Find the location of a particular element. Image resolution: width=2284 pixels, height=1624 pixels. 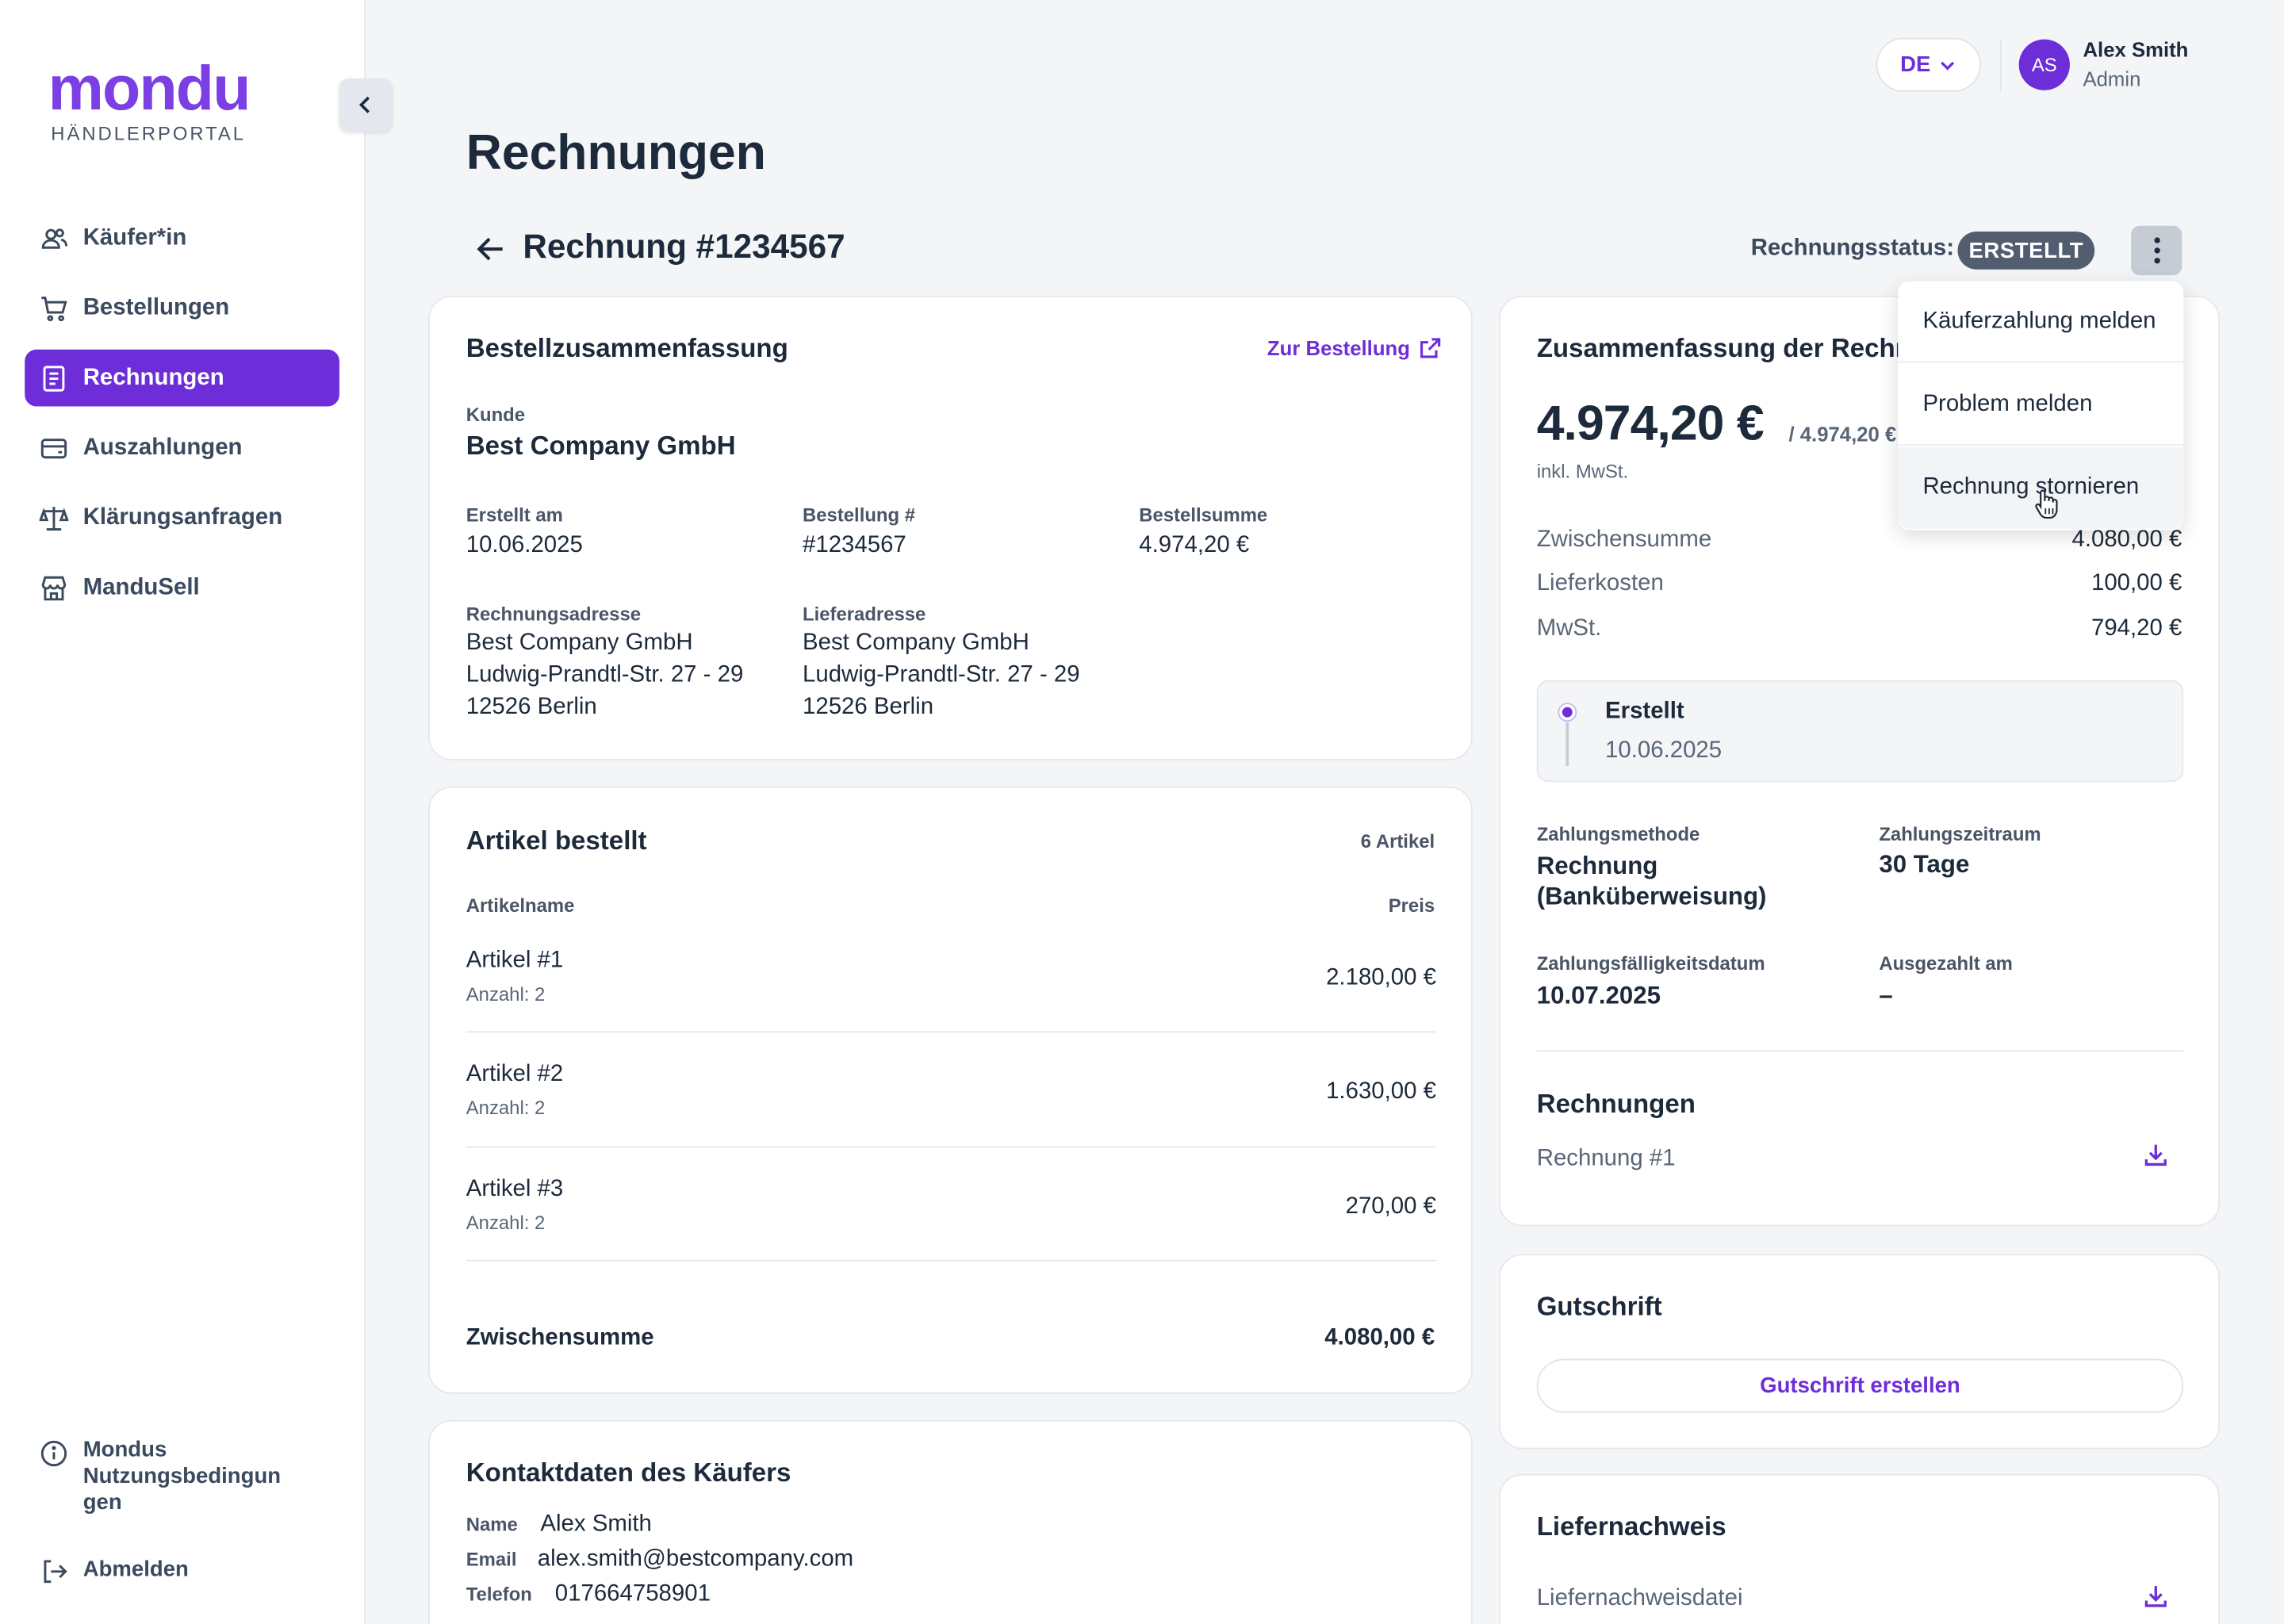

cart-icon is located at coordinates (54, 308).